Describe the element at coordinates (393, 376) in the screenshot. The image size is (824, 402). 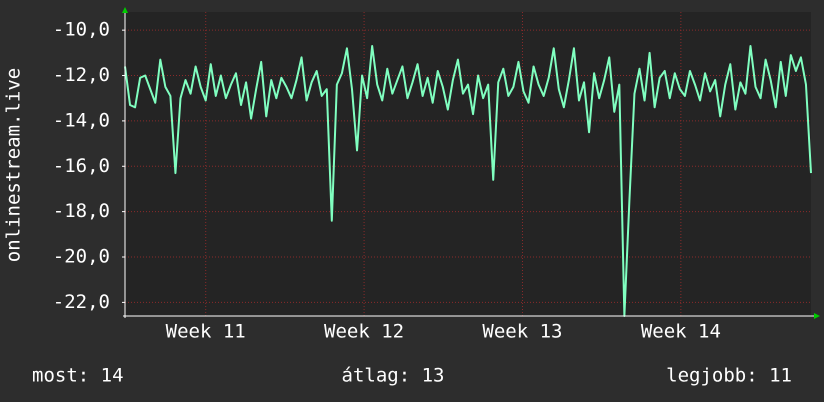
I see `footer-average: átlag: 13` at that location.